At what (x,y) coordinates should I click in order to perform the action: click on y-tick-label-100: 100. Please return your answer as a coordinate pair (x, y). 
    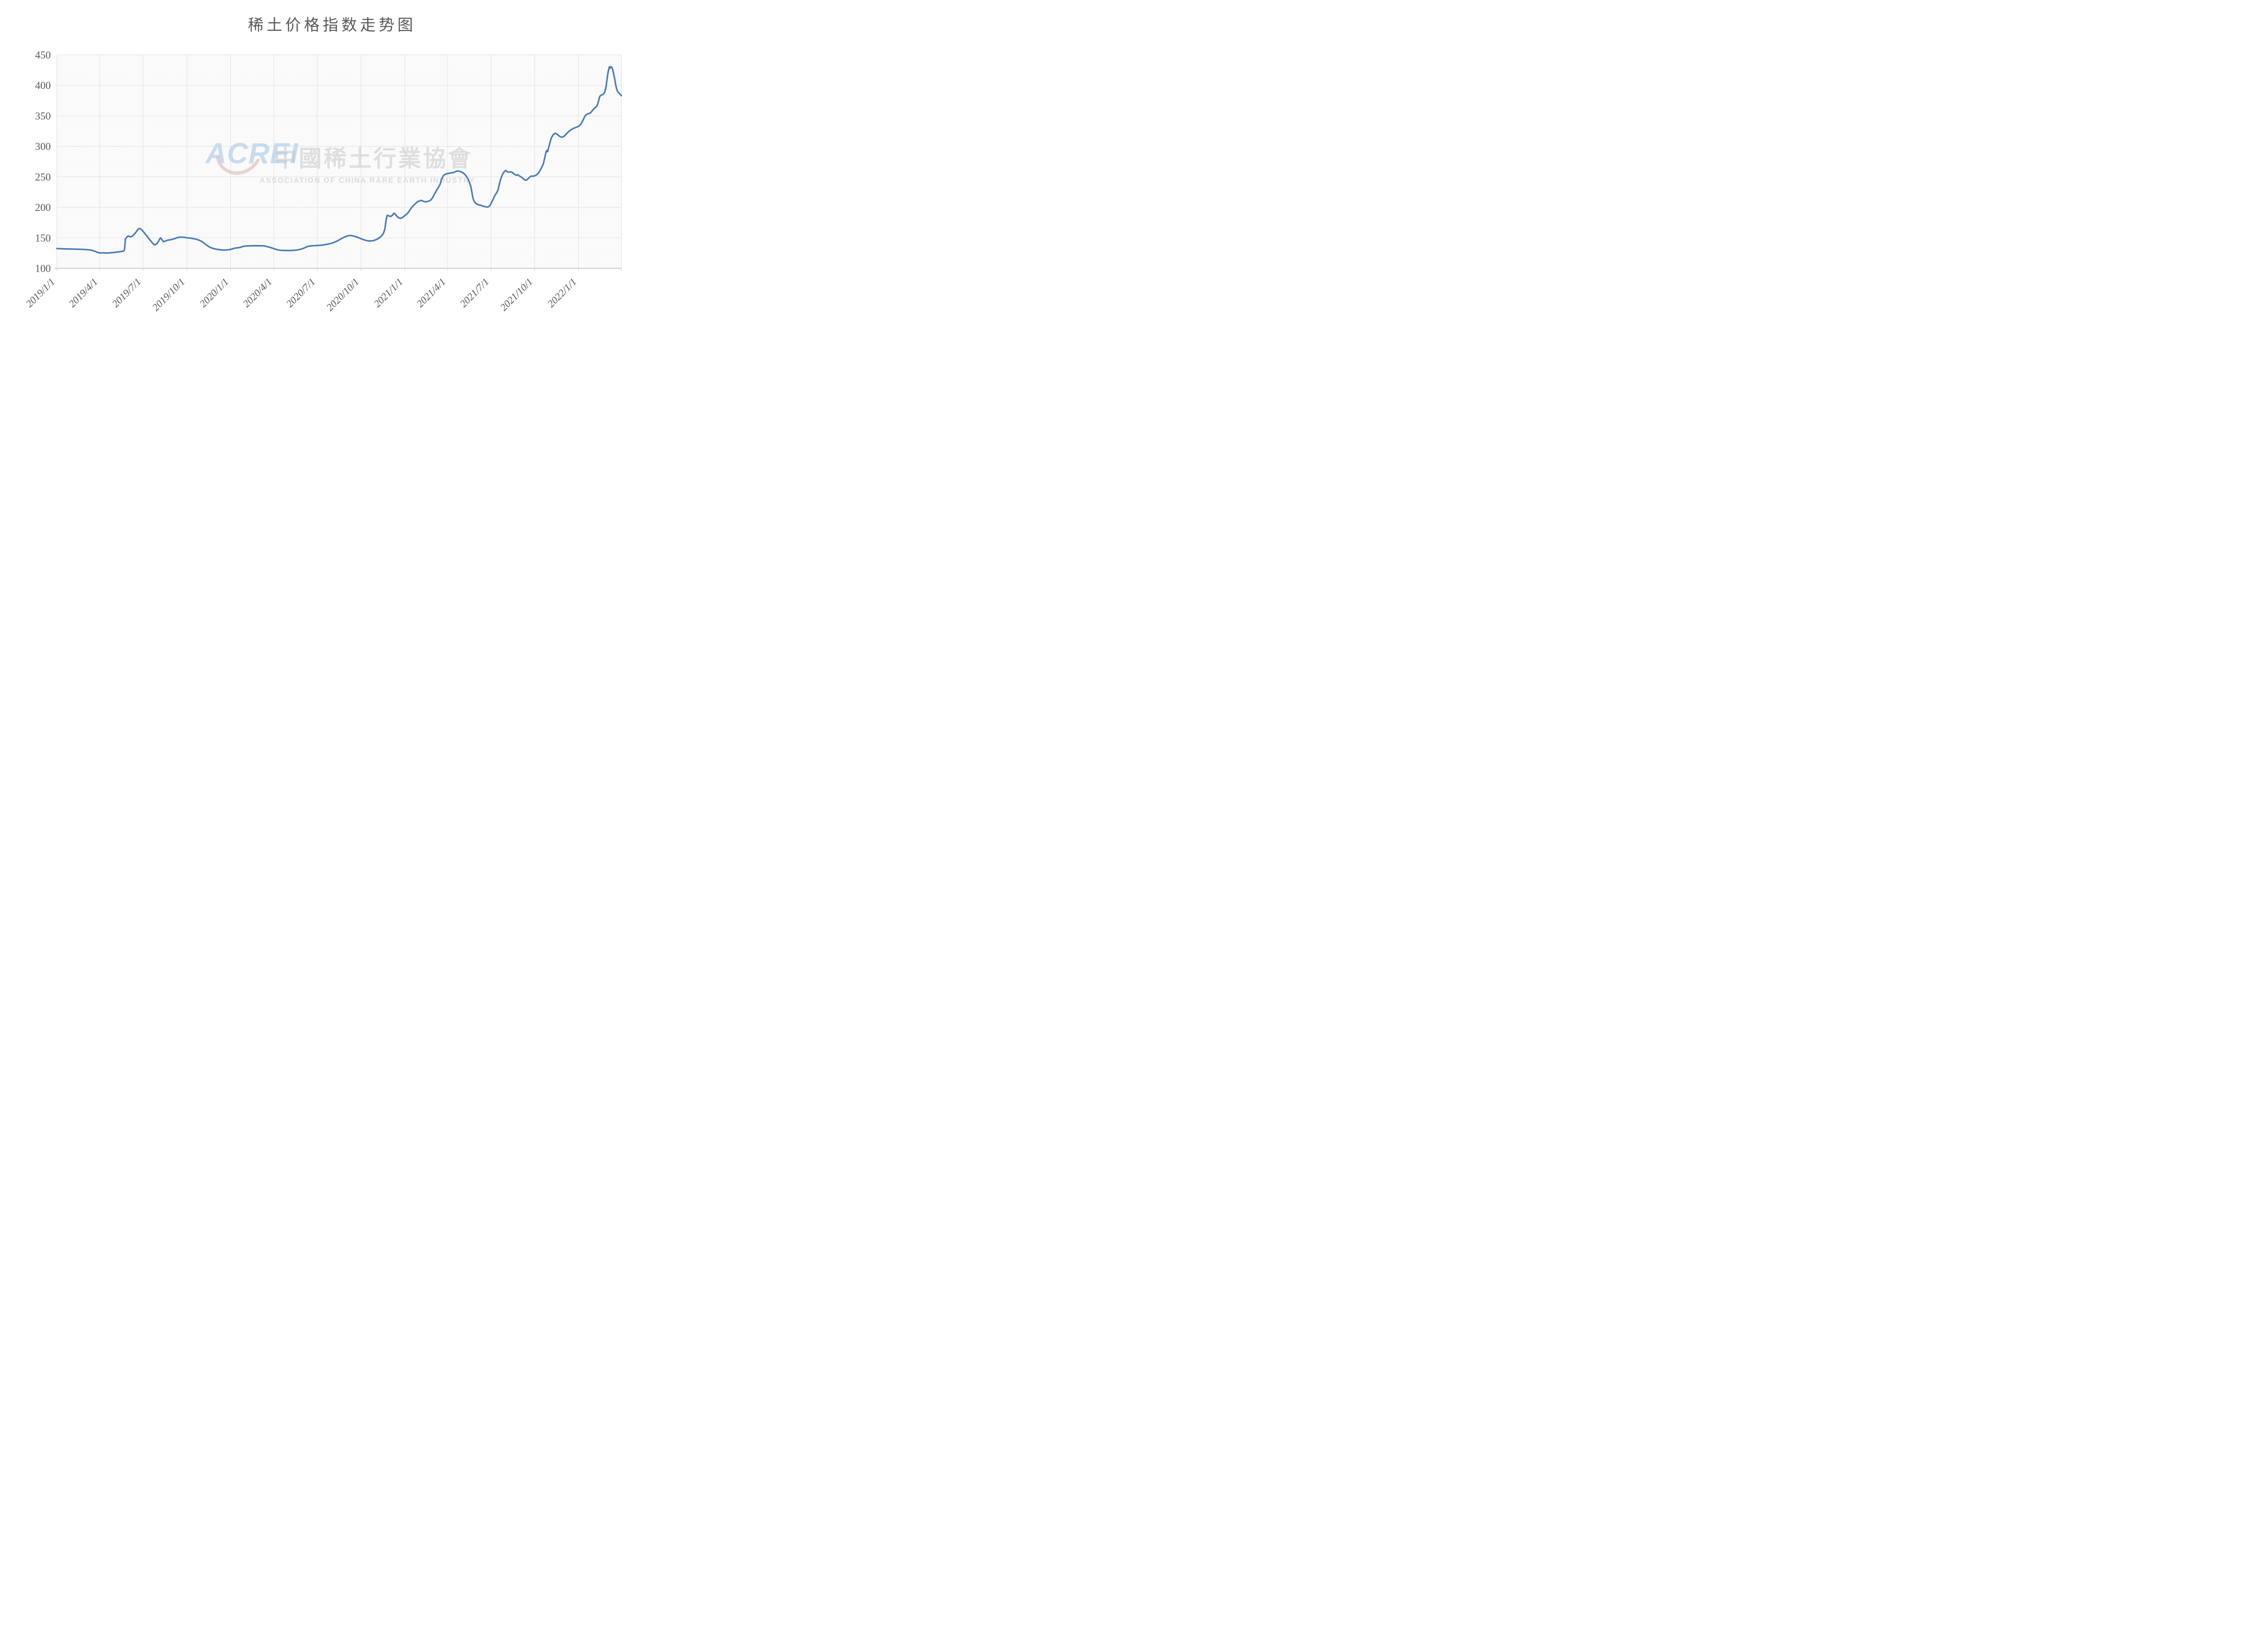
    Looking at the image, I should click on (43, 269).